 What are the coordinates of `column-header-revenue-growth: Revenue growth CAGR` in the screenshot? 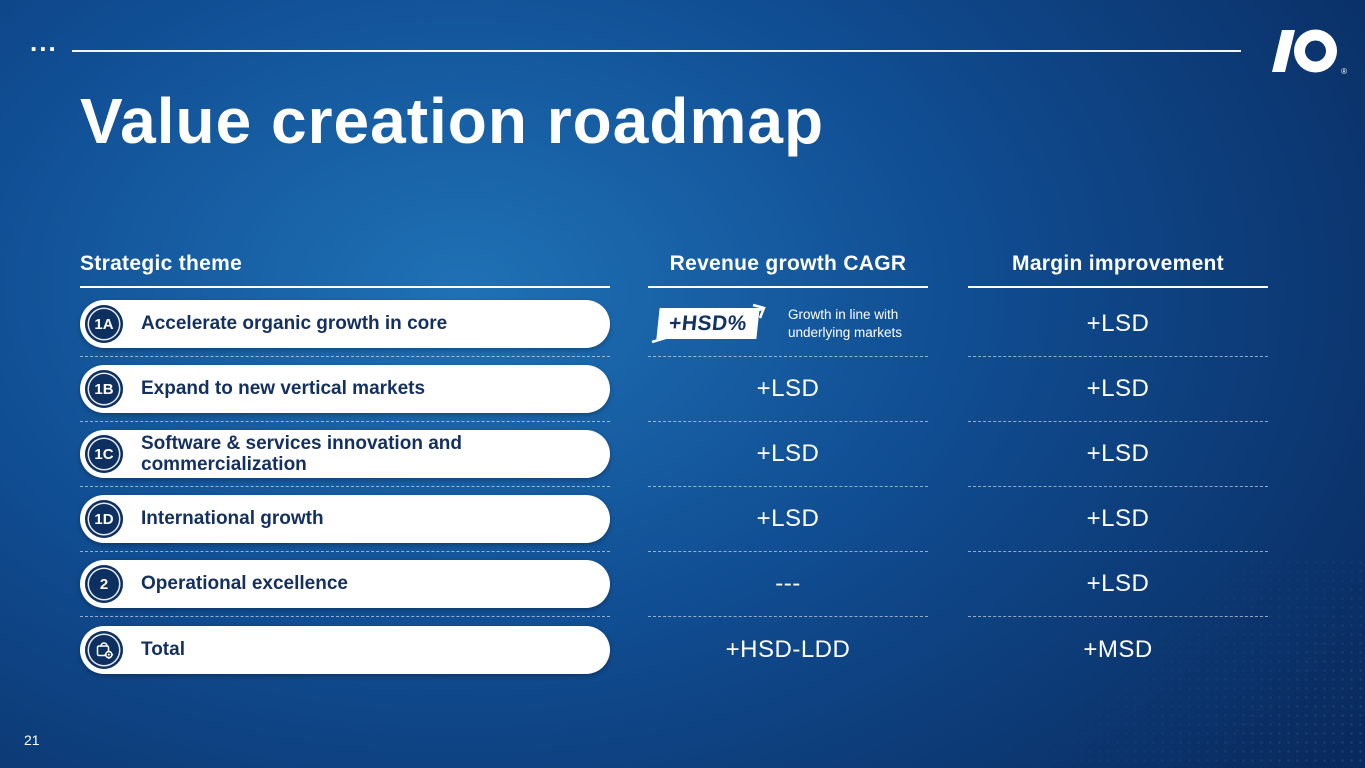 It's located at (788, 270).